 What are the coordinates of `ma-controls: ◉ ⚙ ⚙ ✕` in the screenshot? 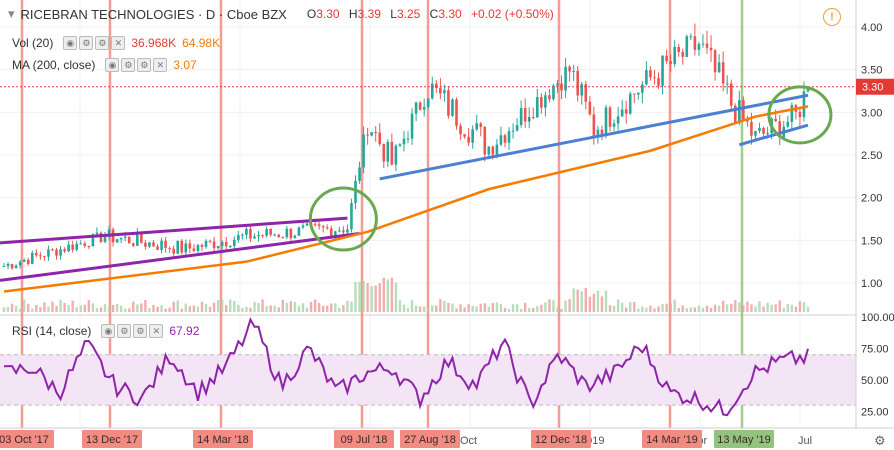 It's located at (136, 65).